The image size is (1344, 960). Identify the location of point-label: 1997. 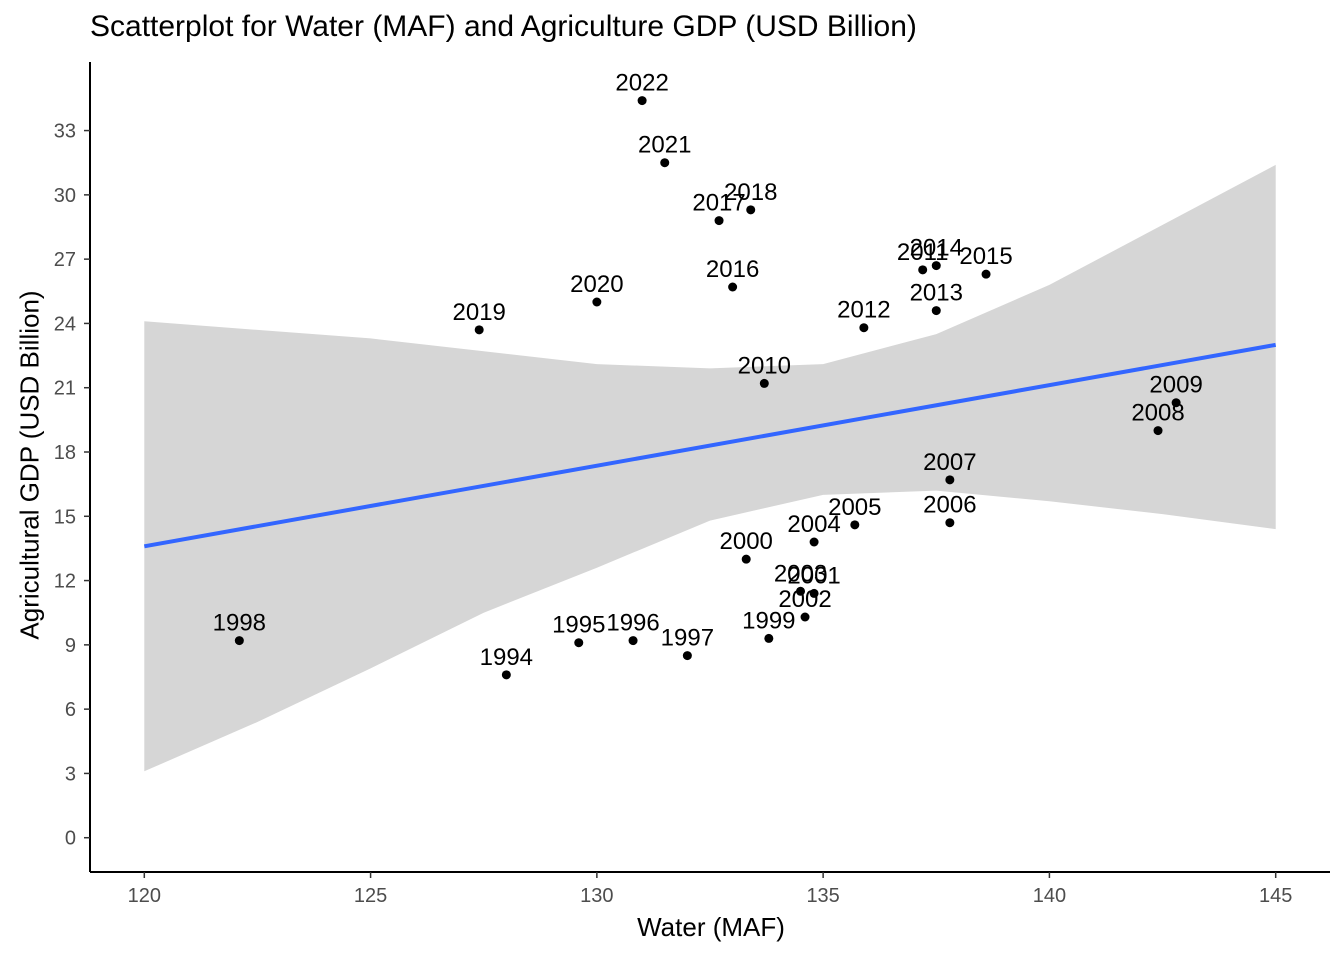
(687, 638).